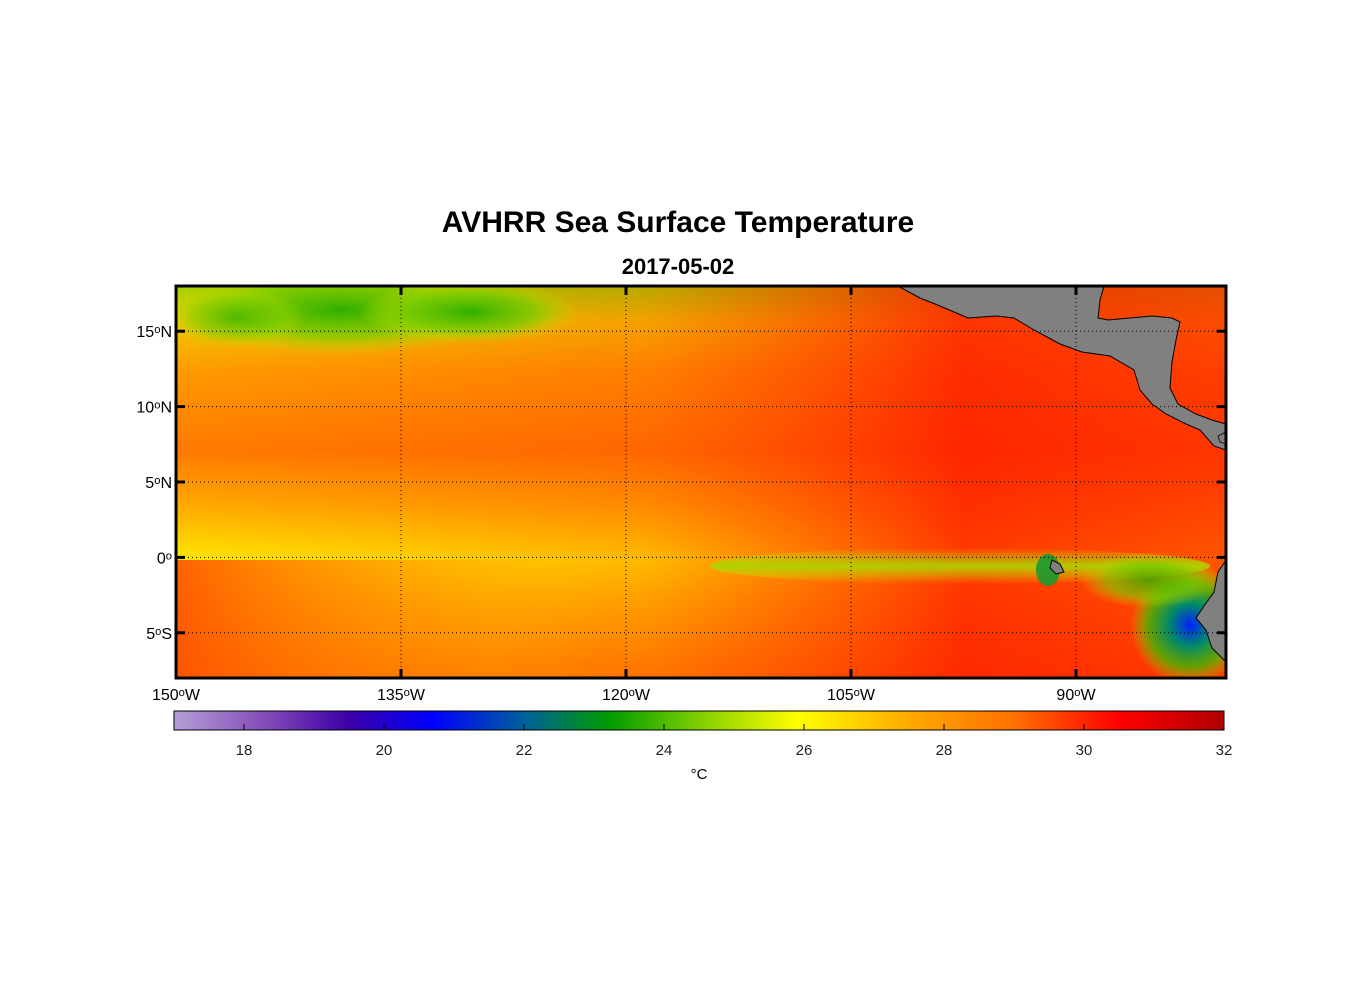 This screenshot has width=1356, height=1000. Describe the element at coordinates (1224, 750) in the screenshot. I see `colorbar-tick-label: 32` at that location.